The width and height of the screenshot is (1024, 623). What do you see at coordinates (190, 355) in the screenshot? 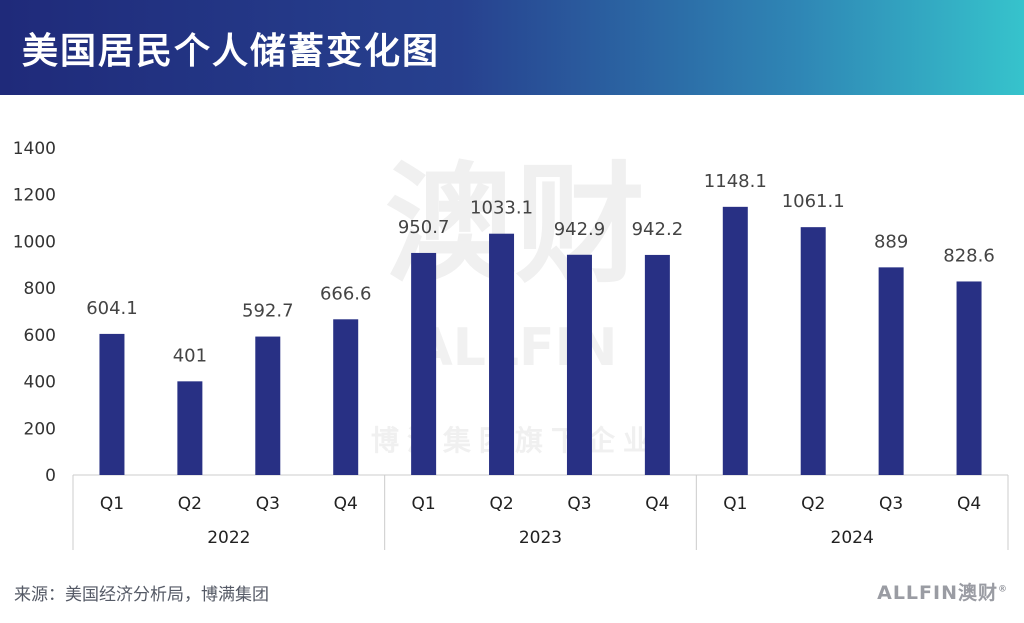
I see `data-label: 401` at bounding box center [190, 355].